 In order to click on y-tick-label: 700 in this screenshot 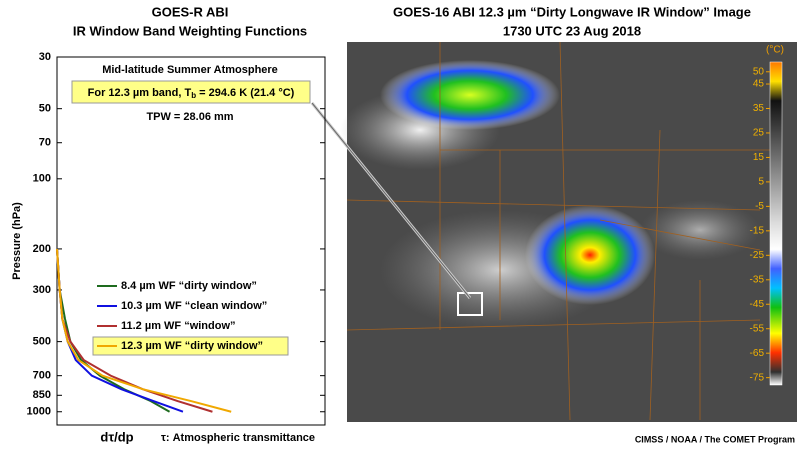, I will do `click(42, 376)`.